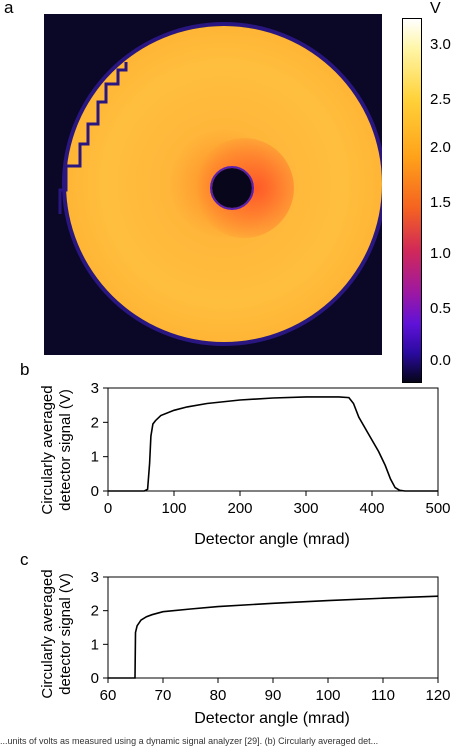 The width and height of the screenshot is (474, 748). Describe the element at coordinates (440, 44) in the screenshot. I see `colorbar-tick: 3.0` at that location.